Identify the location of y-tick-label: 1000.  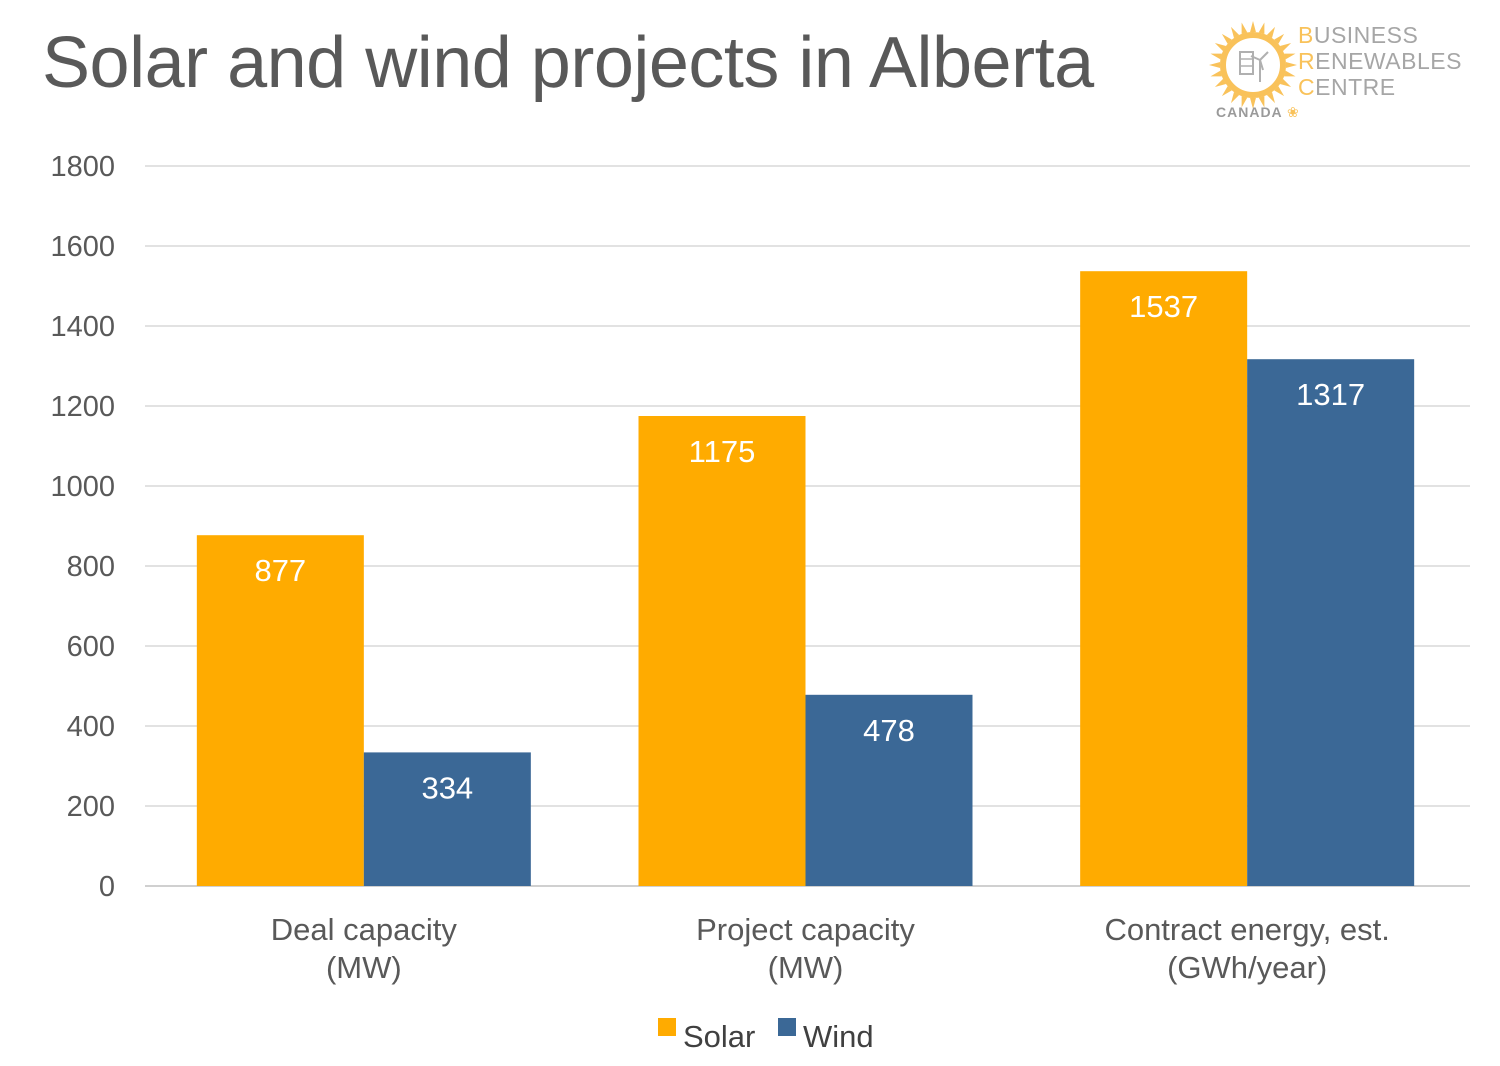
(82, 487).